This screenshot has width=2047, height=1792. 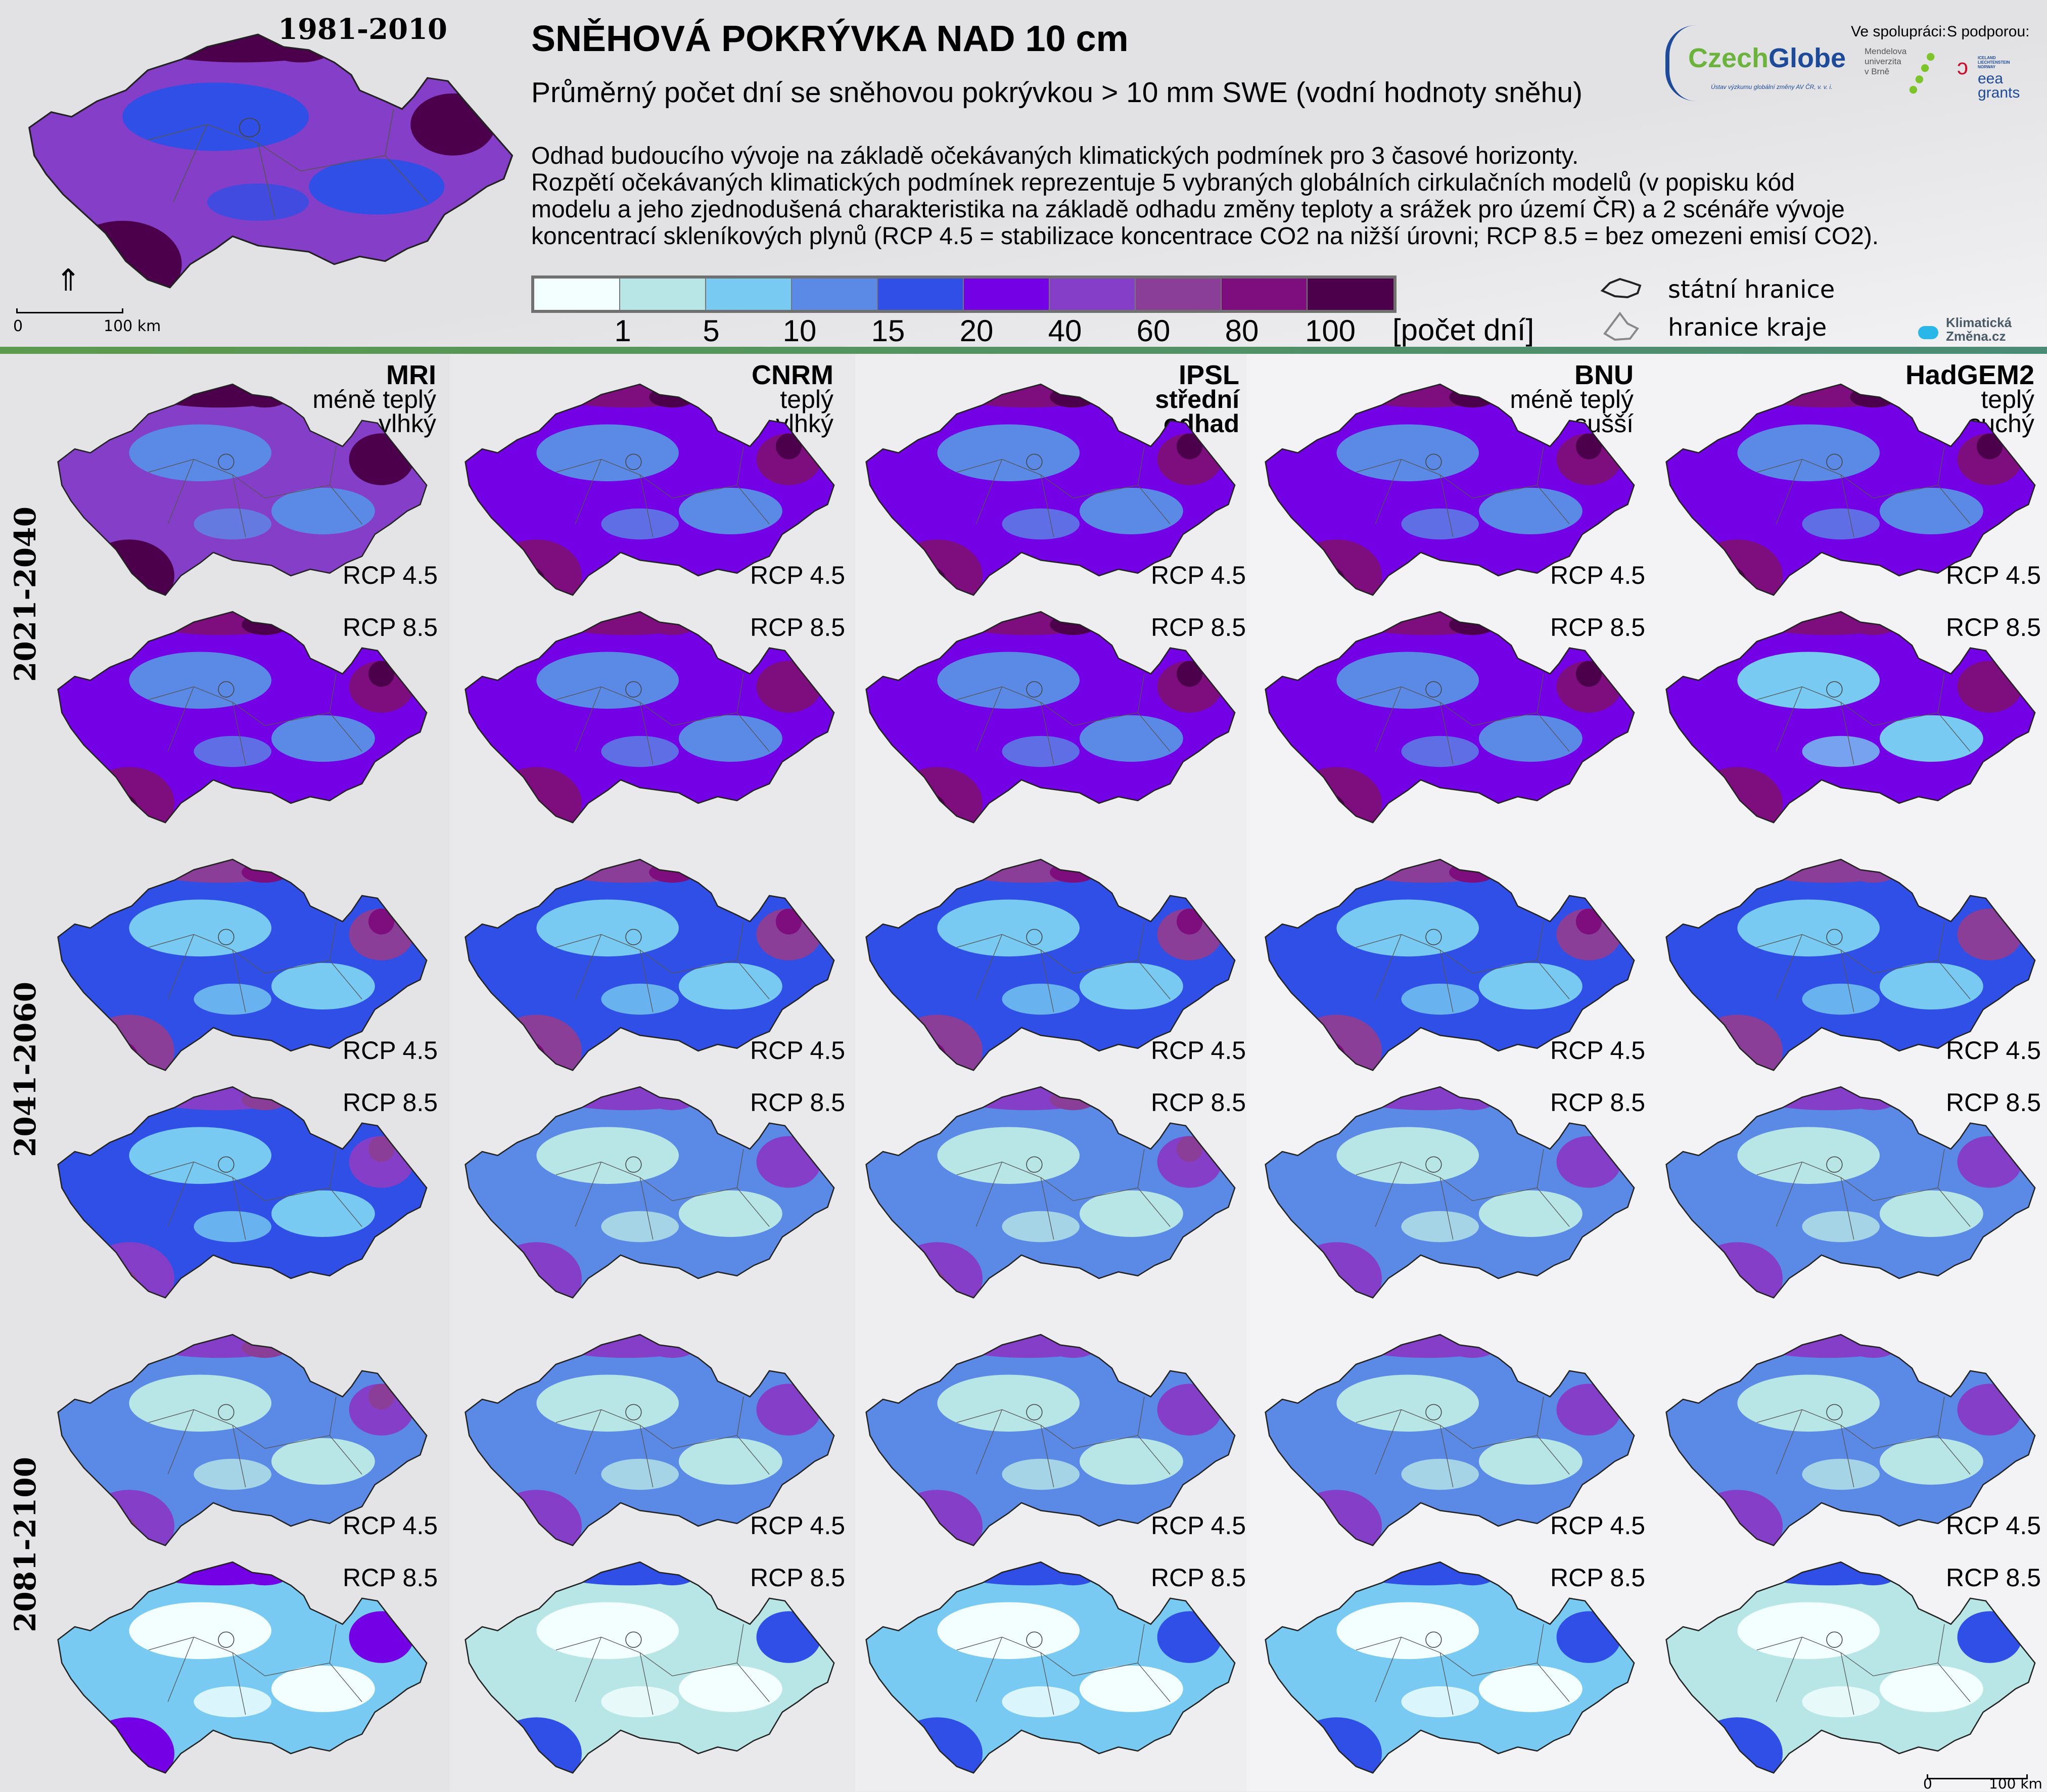 What do you see at coordinates (1886, 52) in the screenshot?
I see `logo-text: Mendelova` at bounding box center [1886, 52].